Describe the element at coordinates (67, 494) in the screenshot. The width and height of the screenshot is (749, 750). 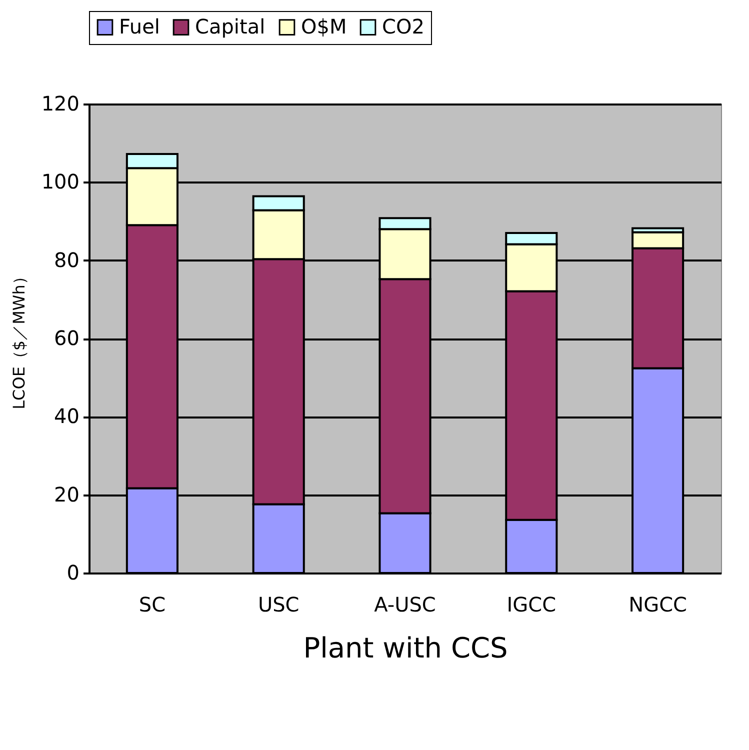
I see `y-tick-label: 20` at that location.